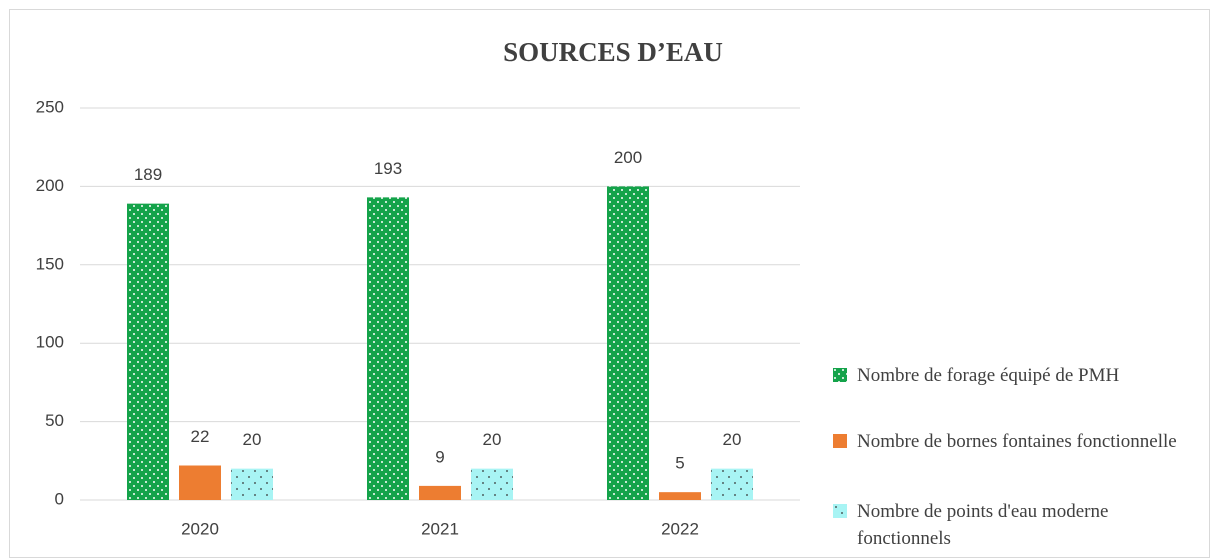 Image resolution: width=1210 pixels, height=558 pixels. Describe the element at coordinates (388, 168) in the screenshot. I see `data-label: 193` at that location.